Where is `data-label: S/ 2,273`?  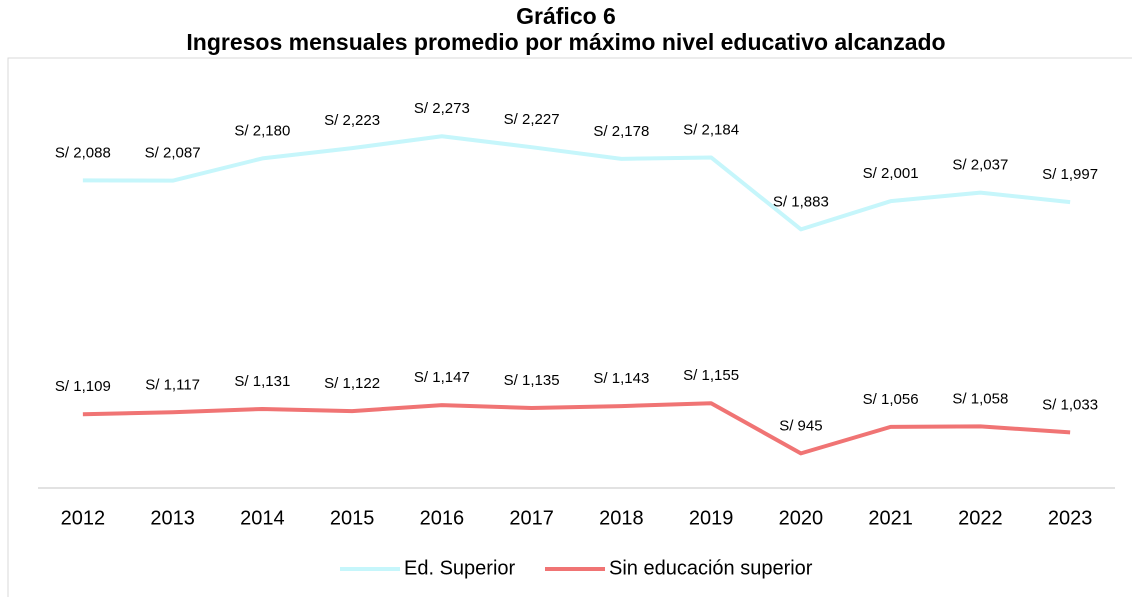 data-label: S/ 2,273 is located at coordinates (442, 108).